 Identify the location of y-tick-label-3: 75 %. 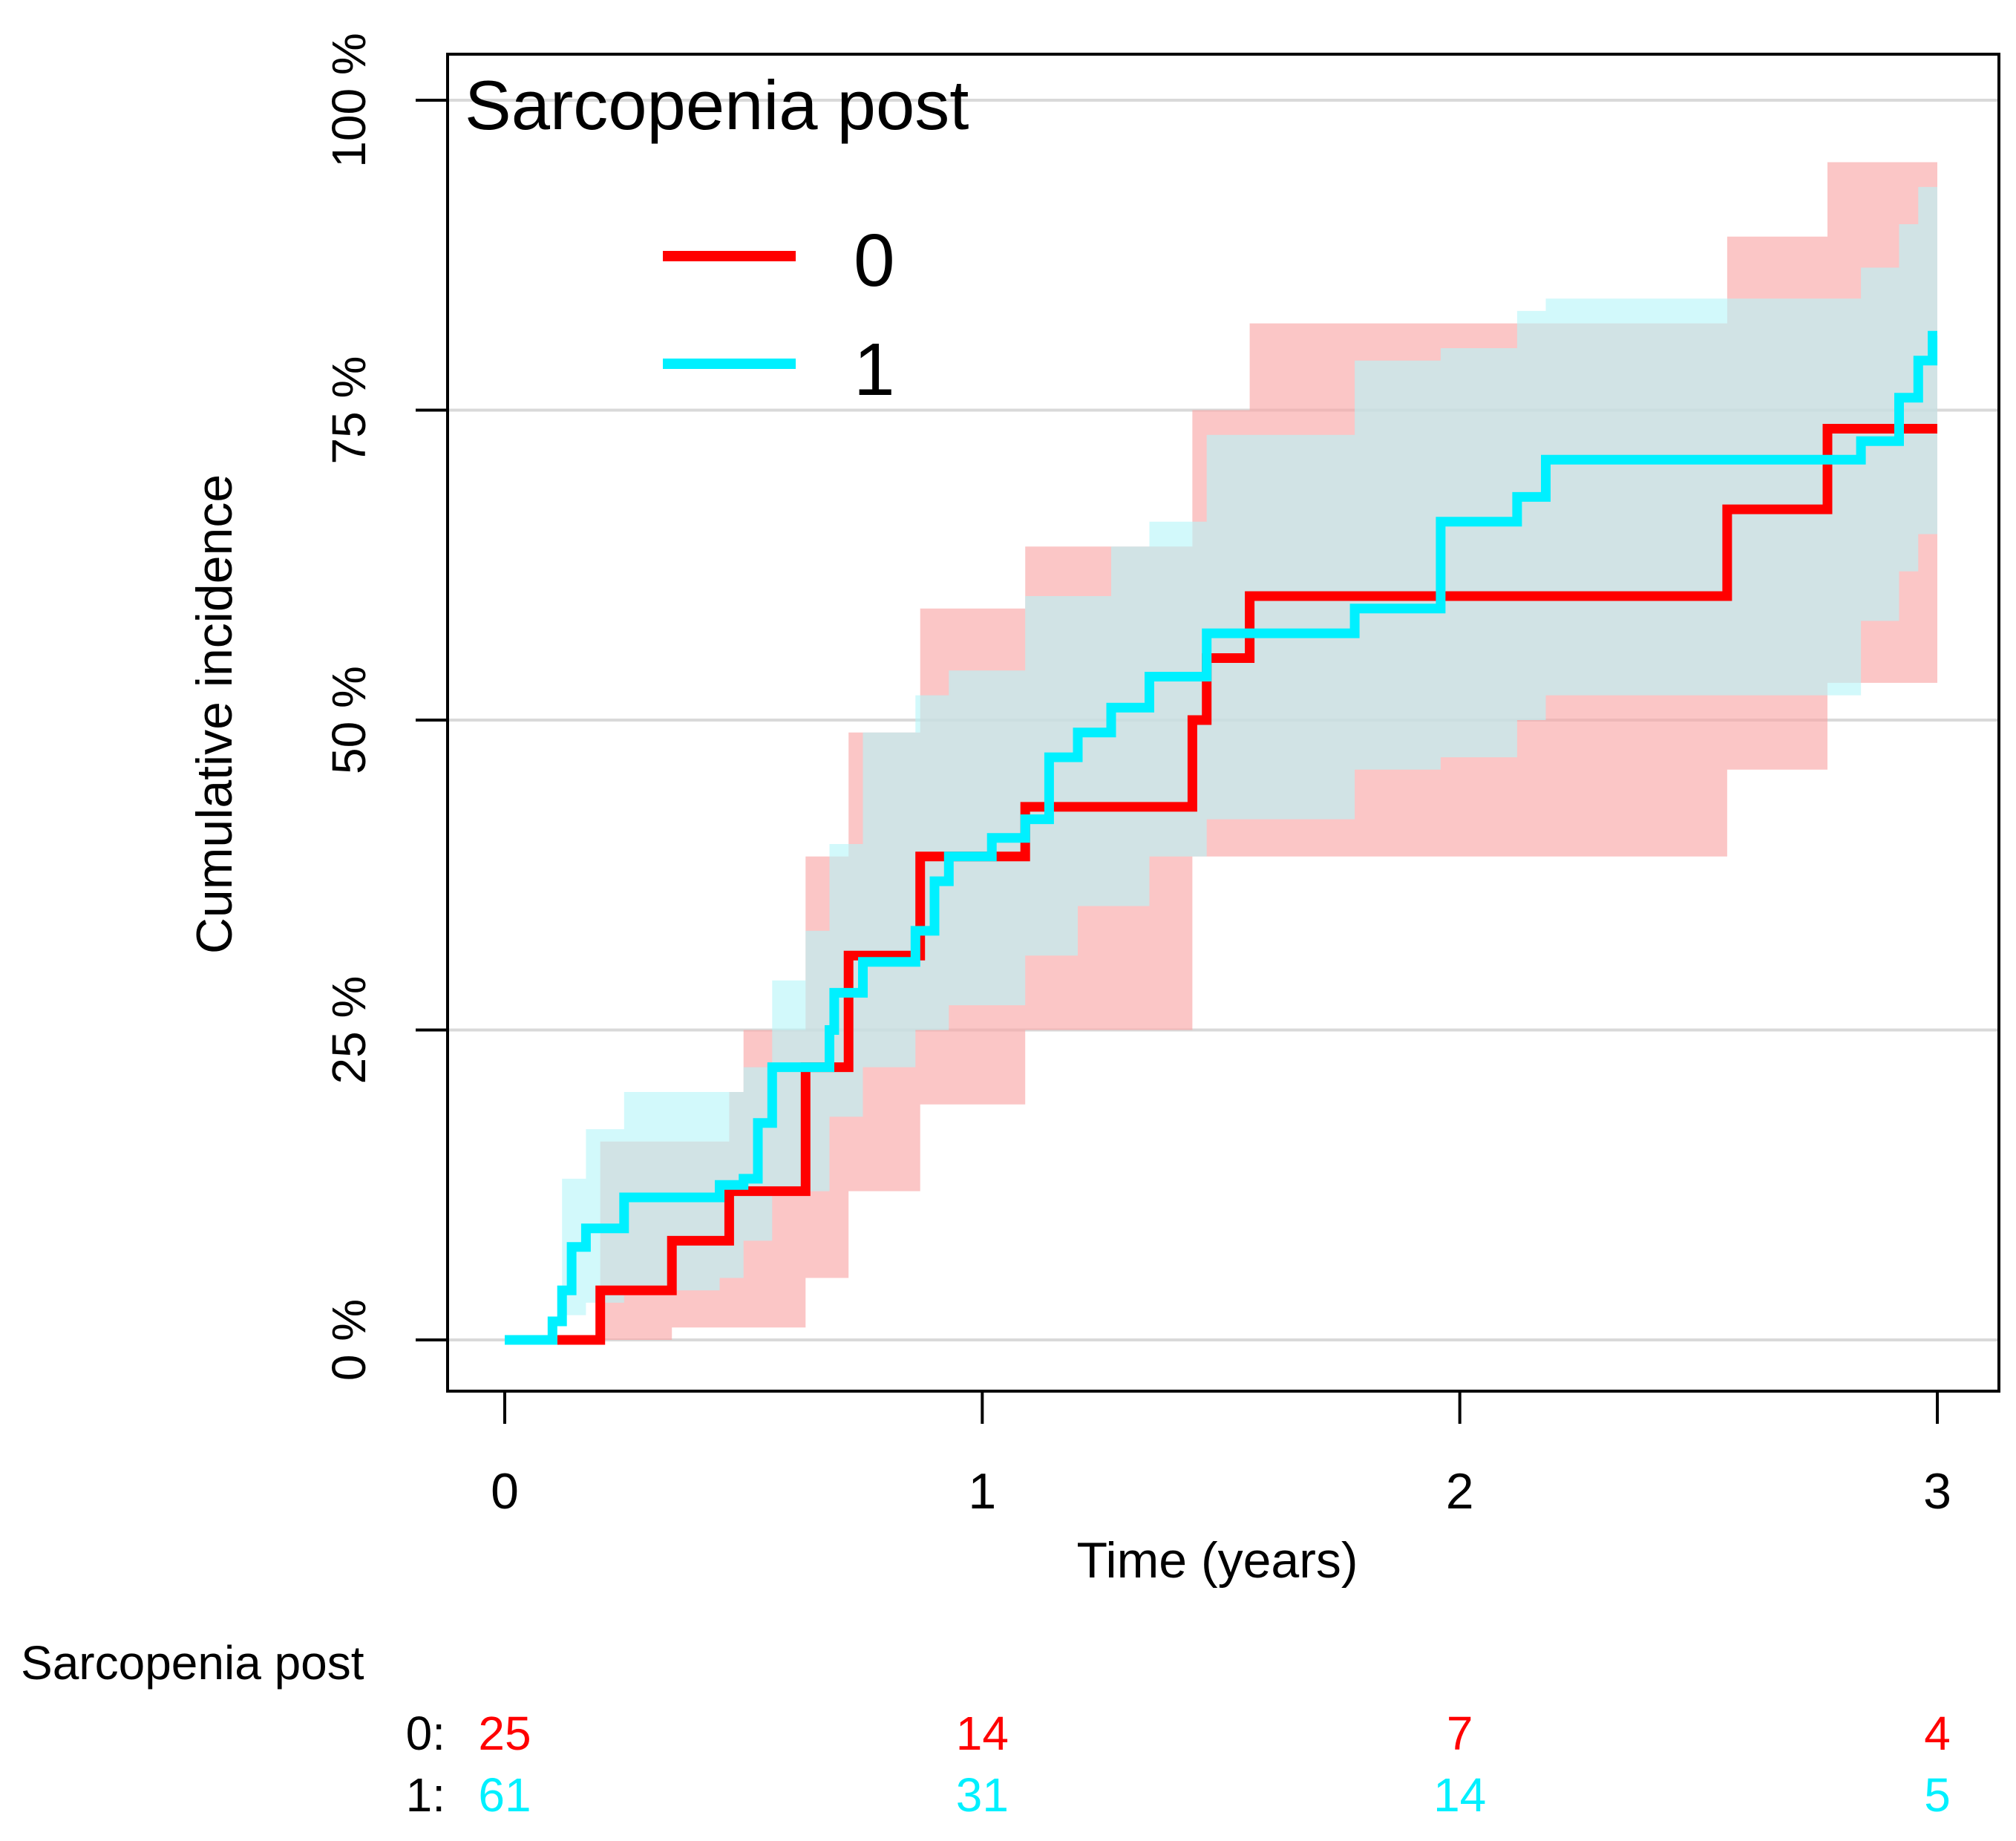
(349, 410).